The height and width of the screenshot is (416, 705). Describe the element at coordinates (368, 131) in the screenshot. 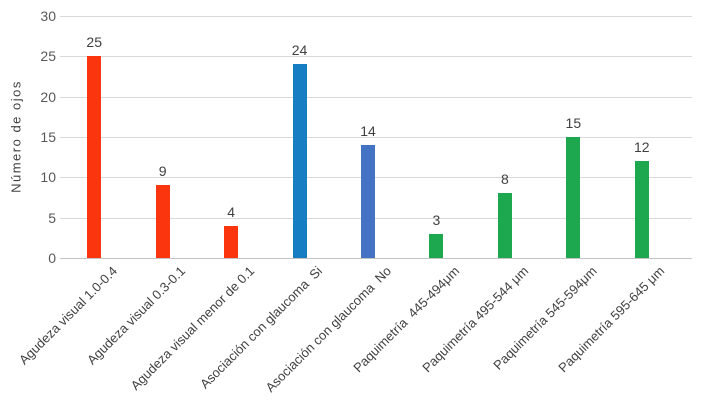

I see `data-label-4: 14` at that location.